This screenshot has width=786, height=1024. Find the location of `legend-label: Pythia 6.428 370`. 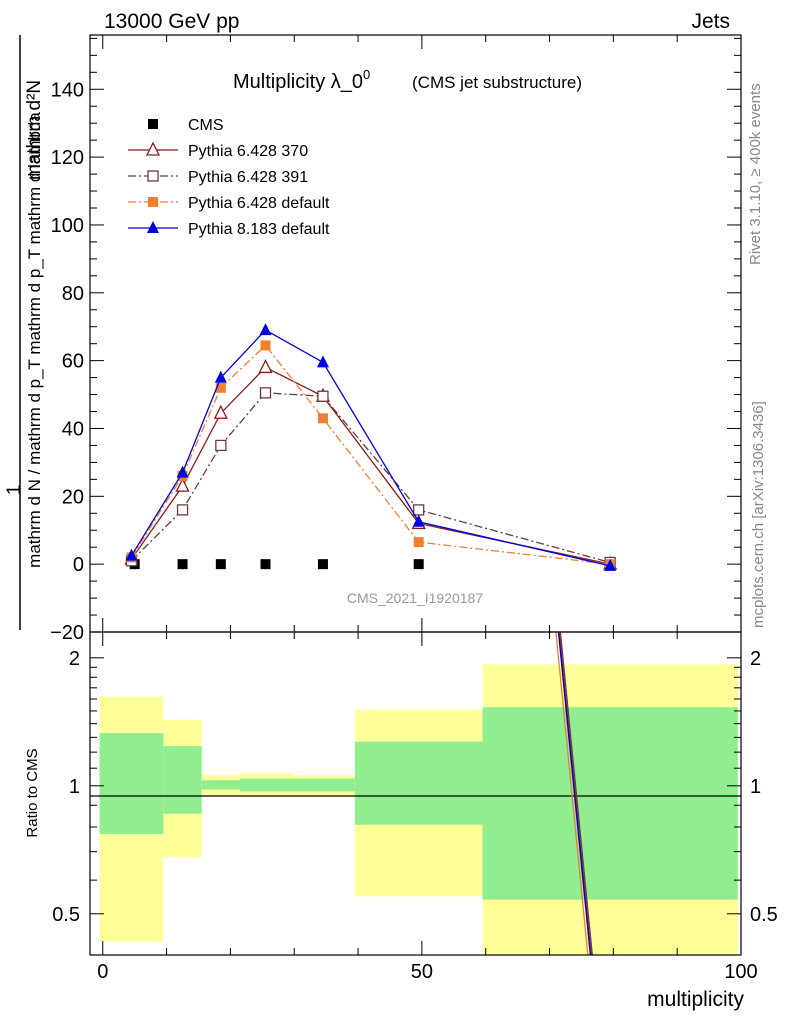

legend-label: Pythia 6.428 370 is located at coordinates (248, 151).